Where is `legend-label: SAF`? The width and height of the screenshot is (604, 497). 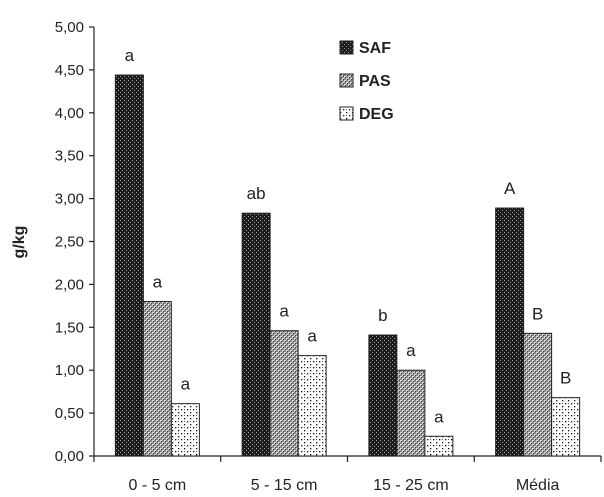
legend-label: SAF is located at coordinates (375, 48).